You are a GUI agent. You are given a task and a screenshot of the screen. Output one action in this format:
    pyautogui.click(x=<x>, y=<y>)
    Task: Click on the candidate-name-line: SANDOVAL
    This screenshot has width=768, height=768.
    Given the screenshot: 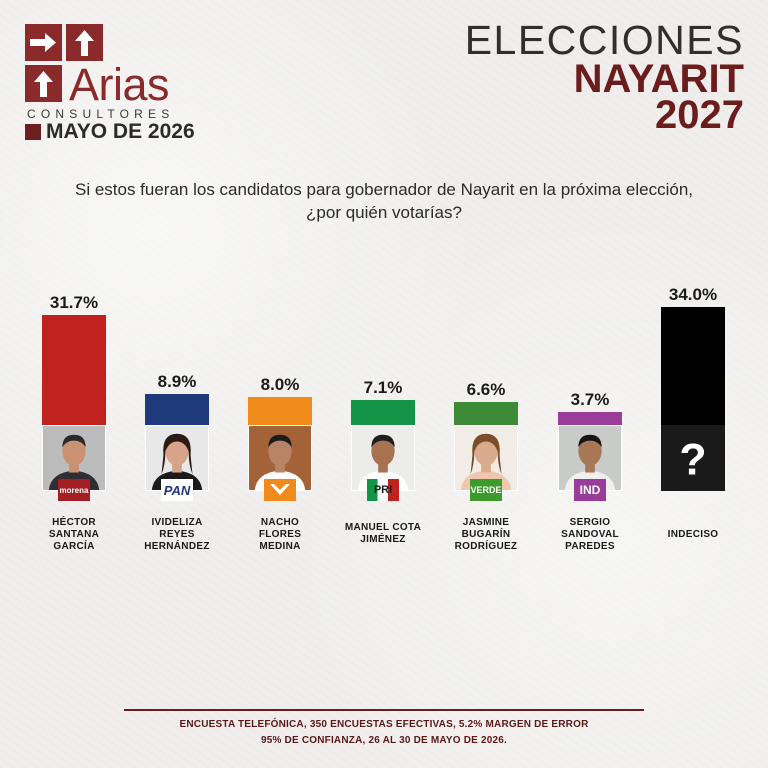 What is the action you would take?
    pyautogui.click(x=590, y=534)
    